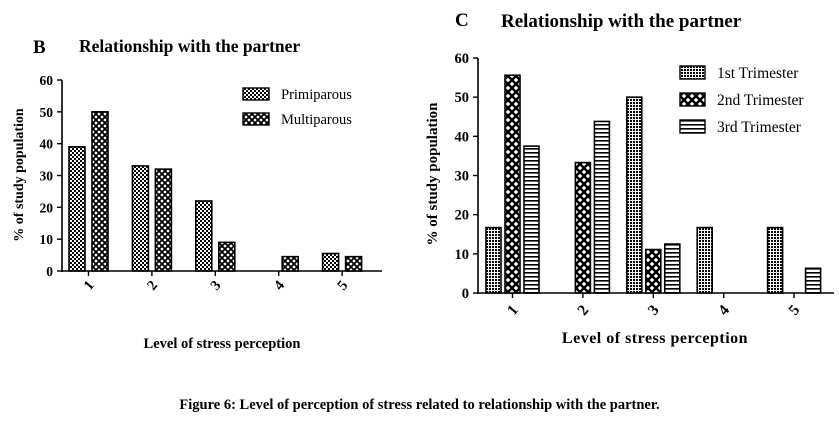 The image size is (839, 431). Describe the element at coordinates (462, 20) in the screenshot. I see `panel-c-label: C` at that location.